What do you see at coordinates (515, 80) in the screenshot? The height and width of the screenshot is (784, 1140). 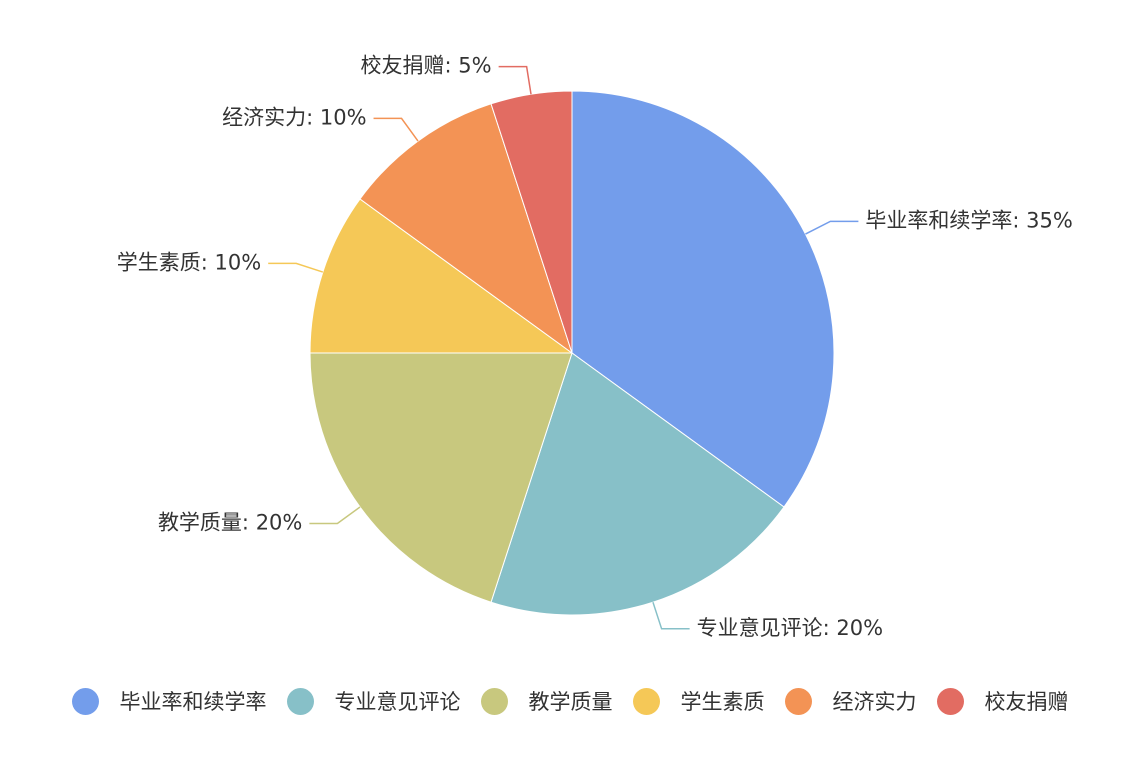 I see `leader-line-alumni` at bounding box center [515, 80].